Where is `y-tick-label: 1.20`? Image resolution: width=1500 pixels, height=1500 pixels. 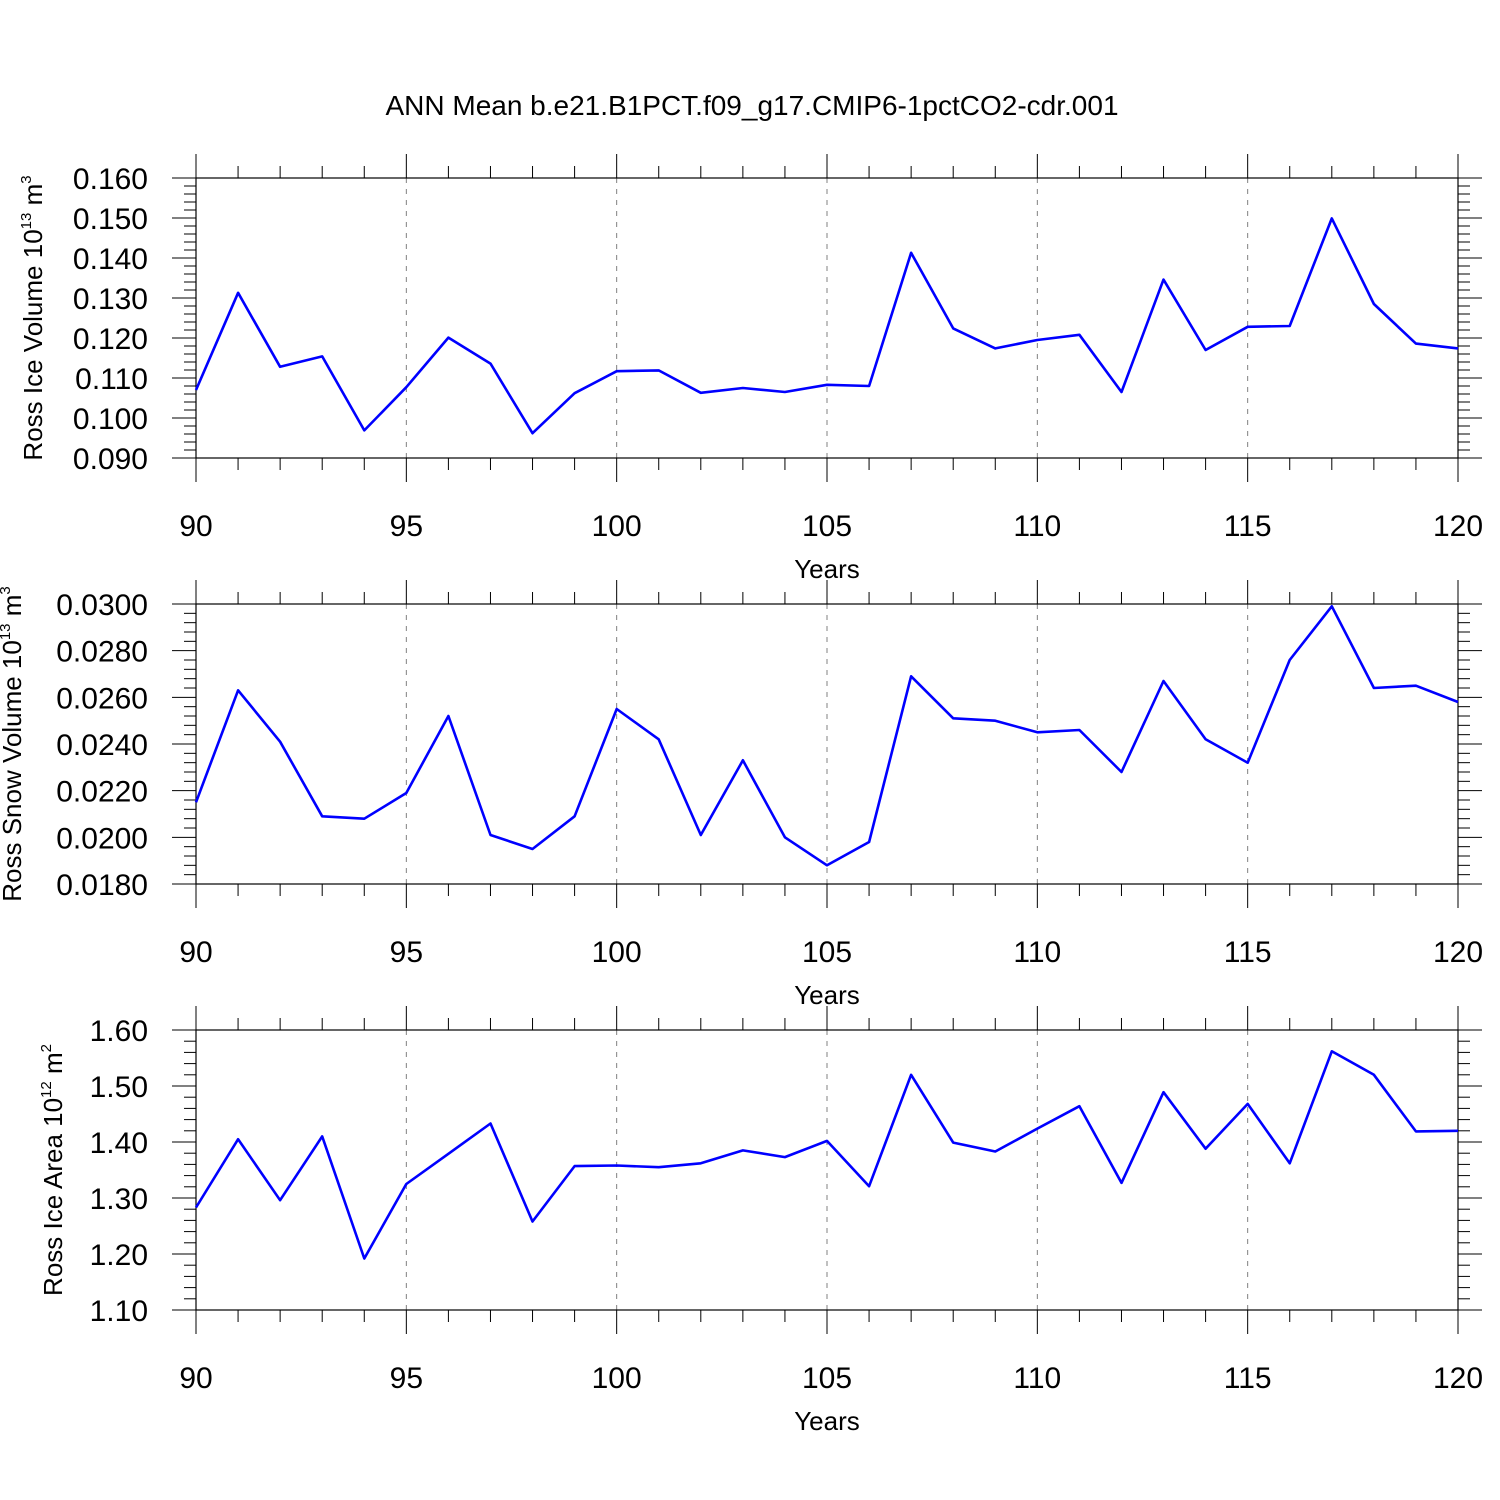
y-tick-label: 1.20 is located at coordinates (119, 1255).